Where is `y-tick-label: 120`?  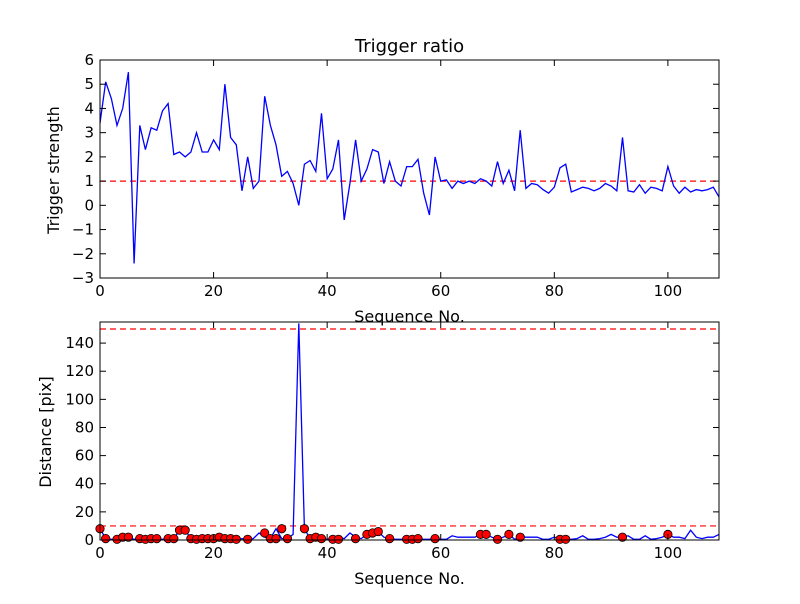
y-tick-label: 120 is located at coordinates (79, 371).